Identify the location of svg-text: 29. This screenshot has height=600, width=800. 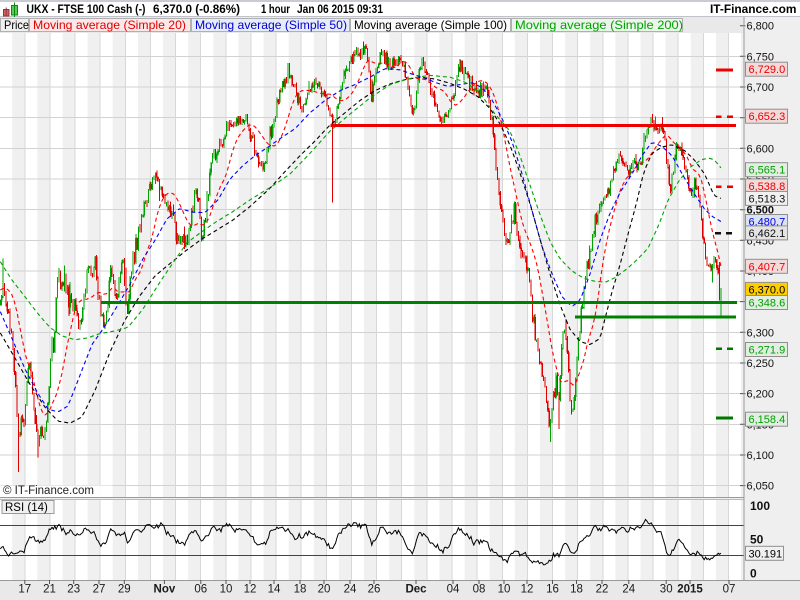
(124, 590).